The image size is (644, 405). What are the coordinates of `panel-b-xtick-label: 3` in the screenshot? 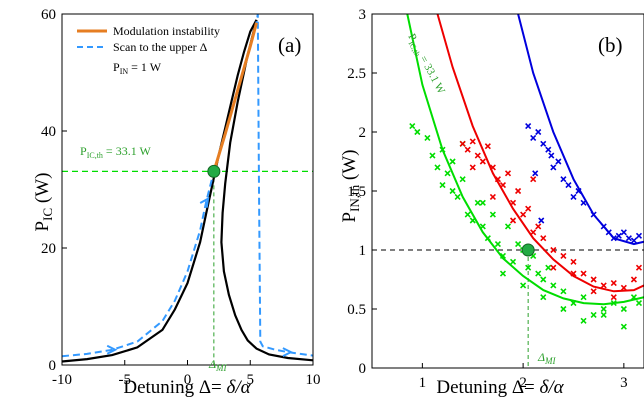 It's located at (624, 383).